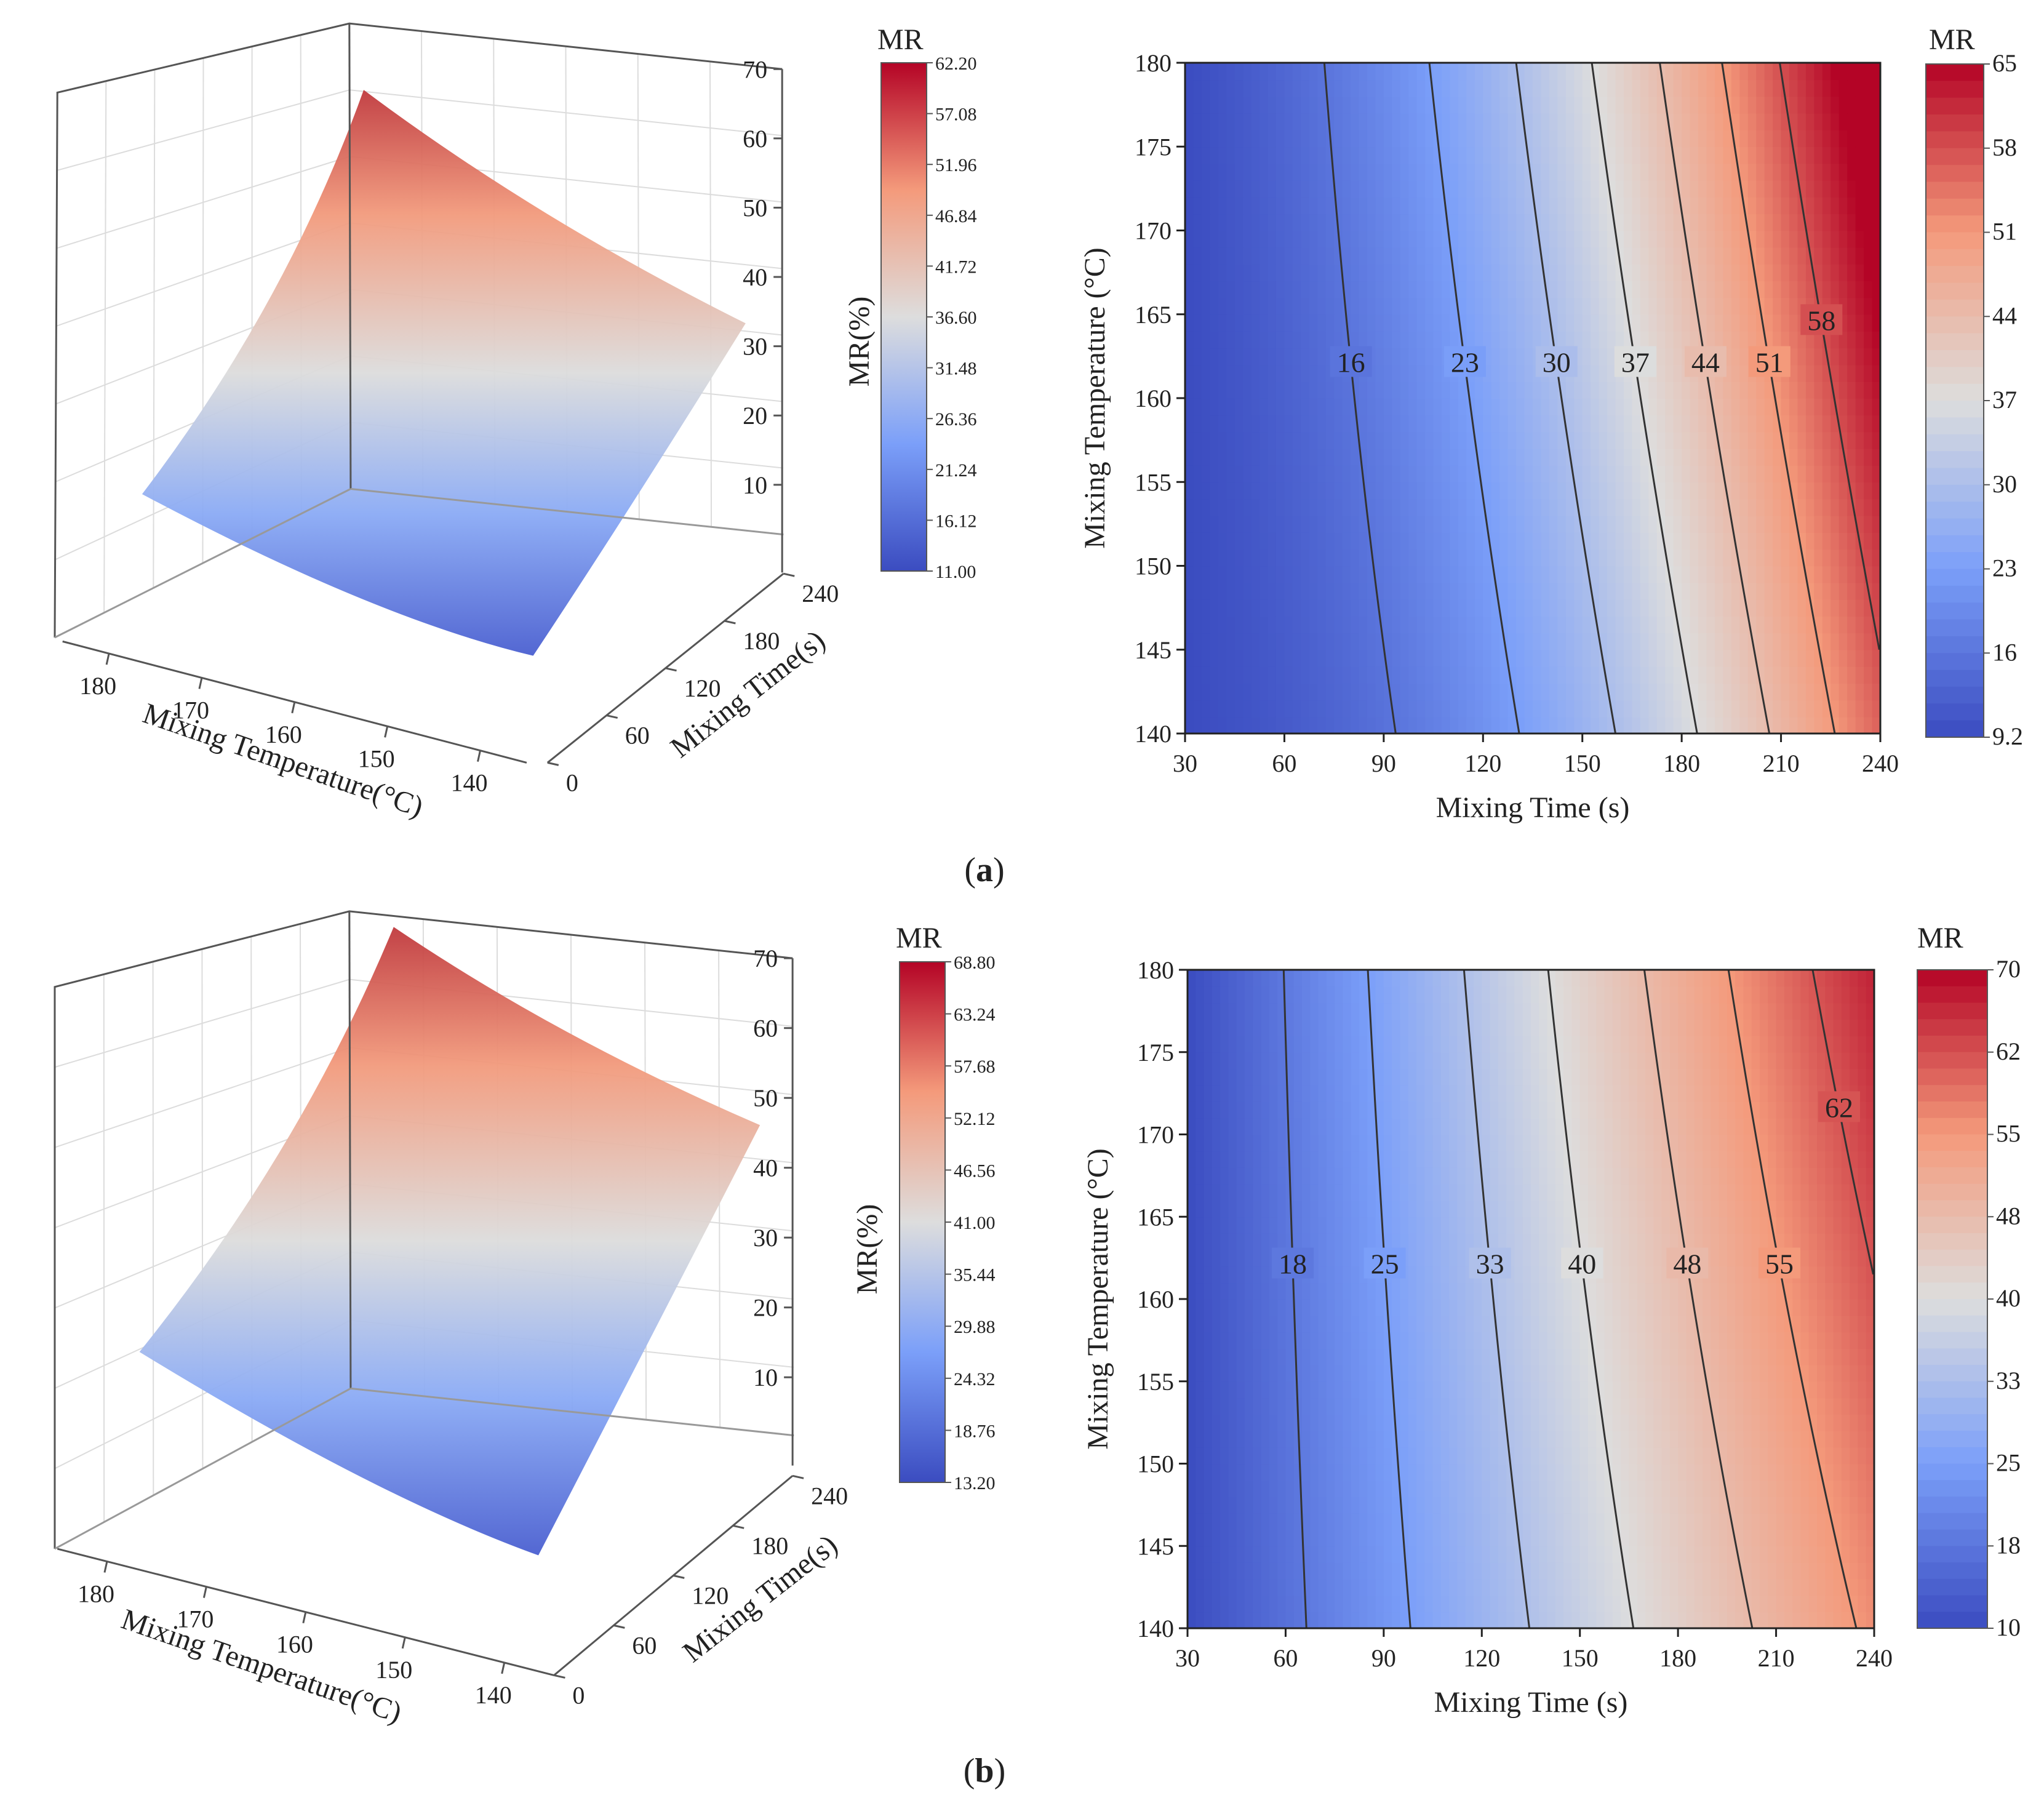  What do you see at coordinates (755, 208) in the screenshot?
I see `z-tick-label-a: 50` at bounding box center [755, 208].